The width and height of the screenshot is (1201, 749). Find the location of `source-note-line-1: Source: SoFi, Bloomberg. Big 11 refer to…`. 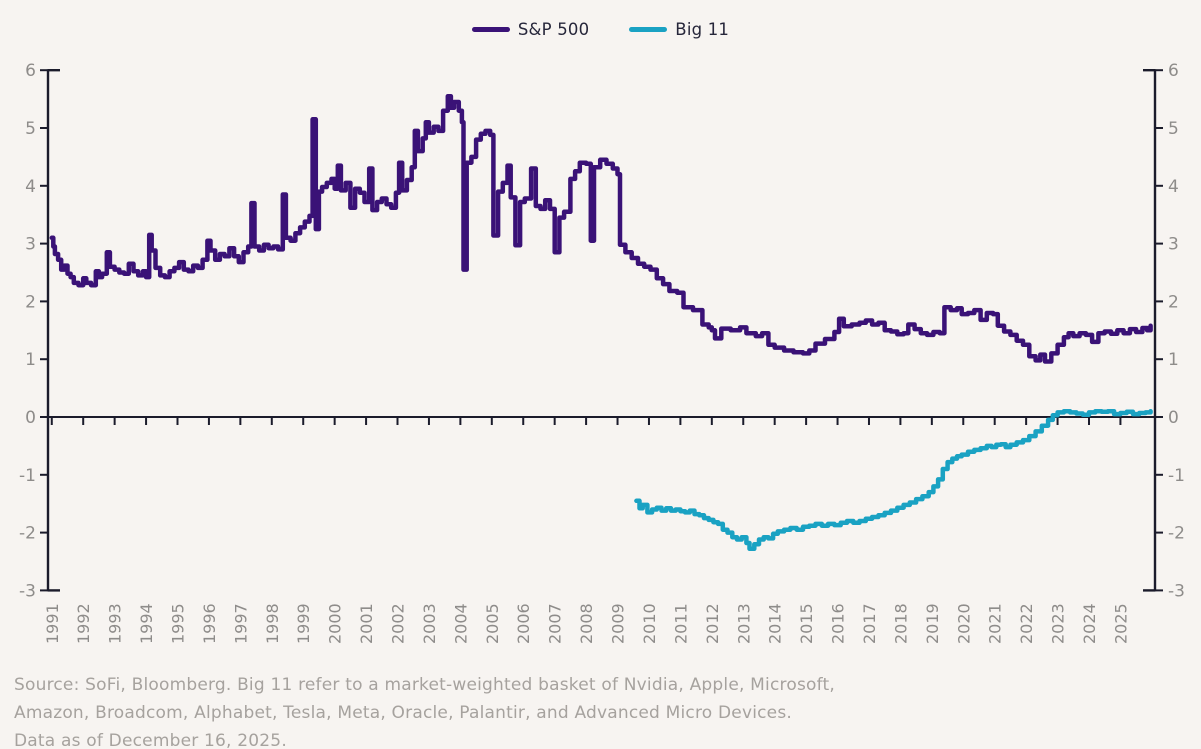

source-note-line-1: Source: SoFi, Bloomberg. Big 11 refer to… is located at coordinates (424, 685).